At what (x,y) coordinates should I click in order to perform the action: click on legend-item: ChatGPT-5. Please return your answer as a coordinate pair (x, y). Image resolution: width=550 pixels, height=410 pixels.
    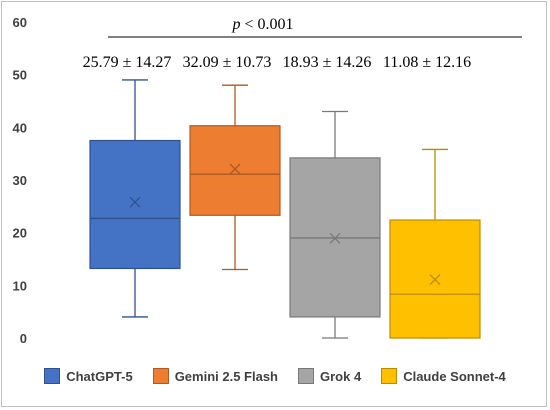
    Looking at the image, I should click on (88, 376).